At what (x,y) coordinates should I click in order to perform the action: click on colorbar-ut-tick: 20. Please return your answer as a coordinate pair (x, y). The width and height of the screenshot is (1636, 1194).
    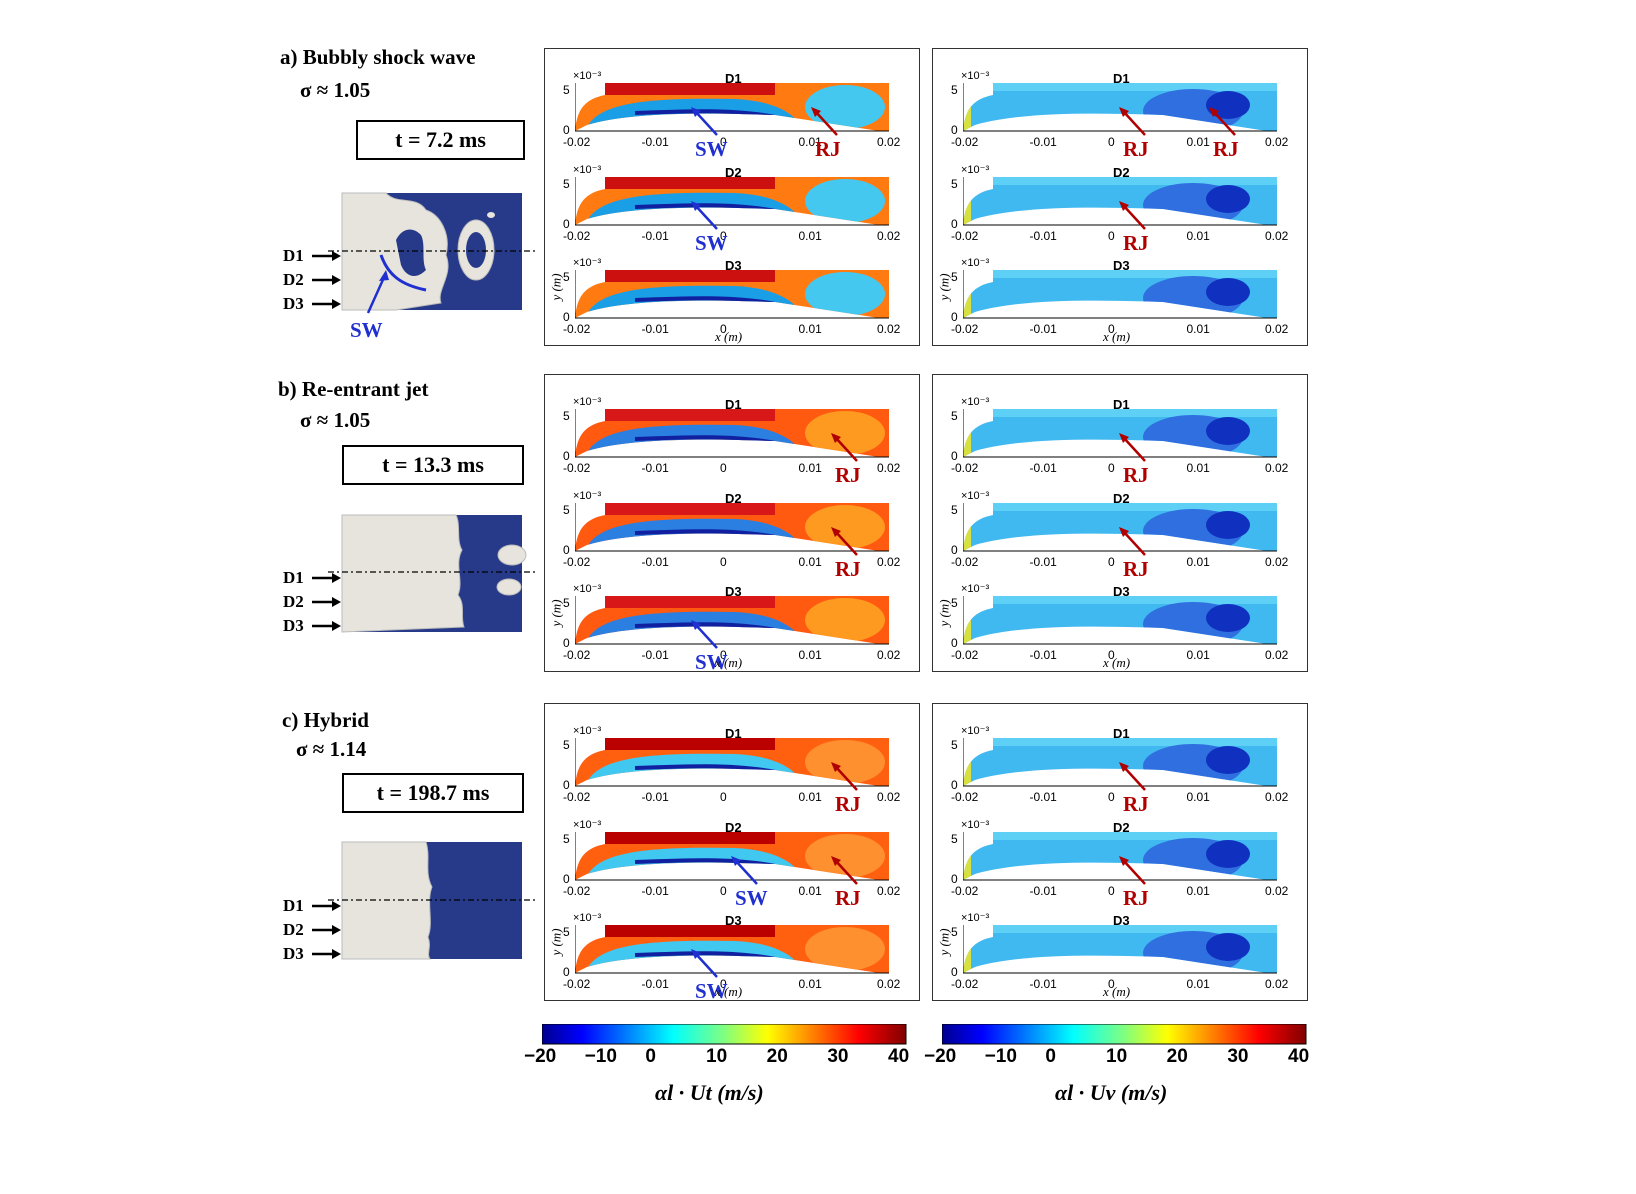
    Looking at the image, I should click on (777, 1056).